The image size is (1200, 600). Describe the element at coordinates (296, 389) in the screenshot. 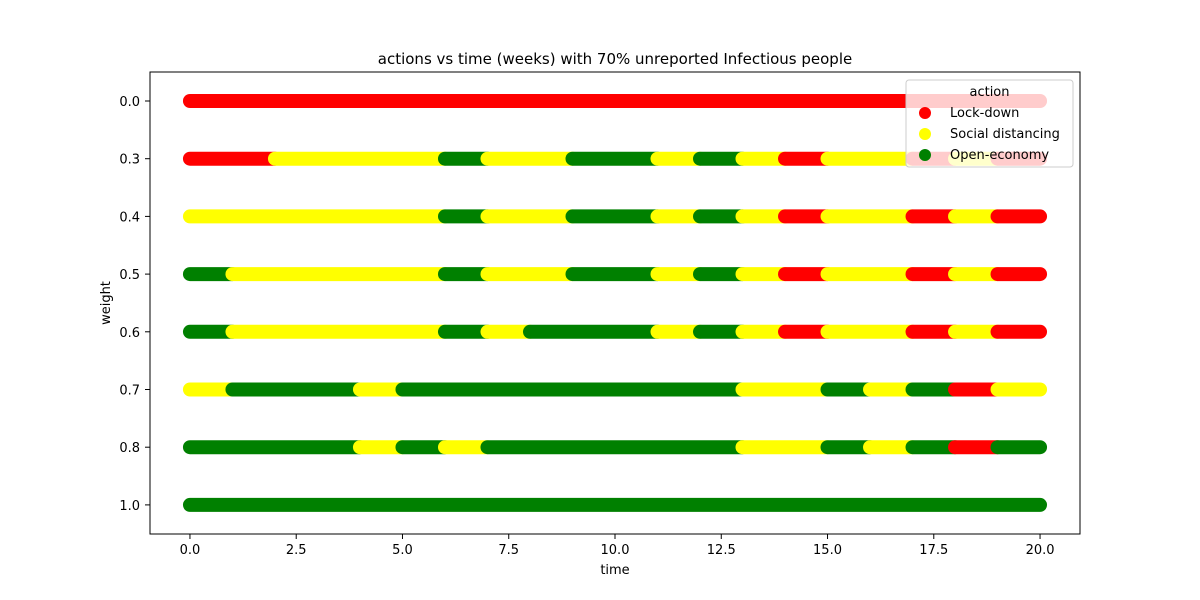

I see `segment-0.7-1` at that location.